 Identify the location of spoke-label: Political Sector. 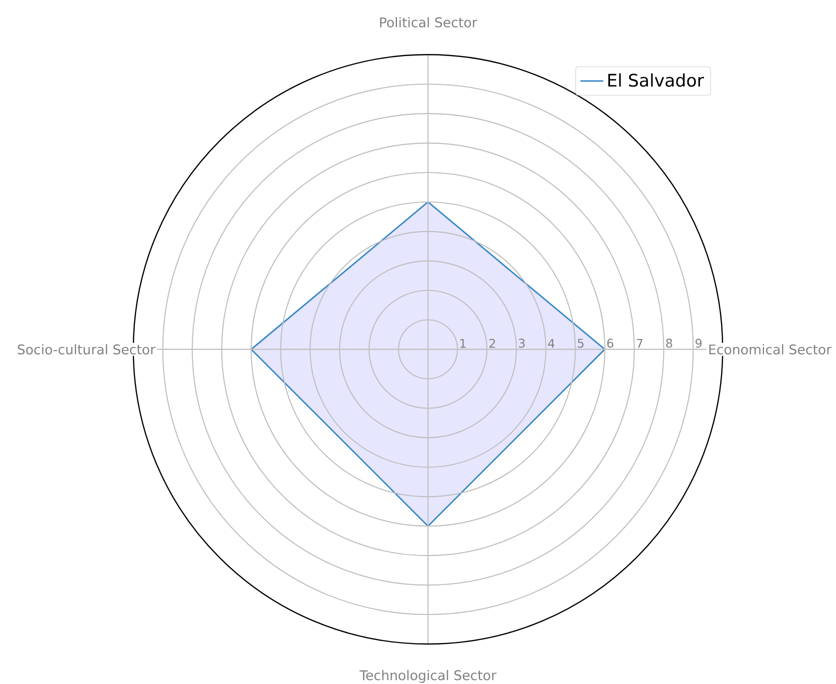
(429, 22).